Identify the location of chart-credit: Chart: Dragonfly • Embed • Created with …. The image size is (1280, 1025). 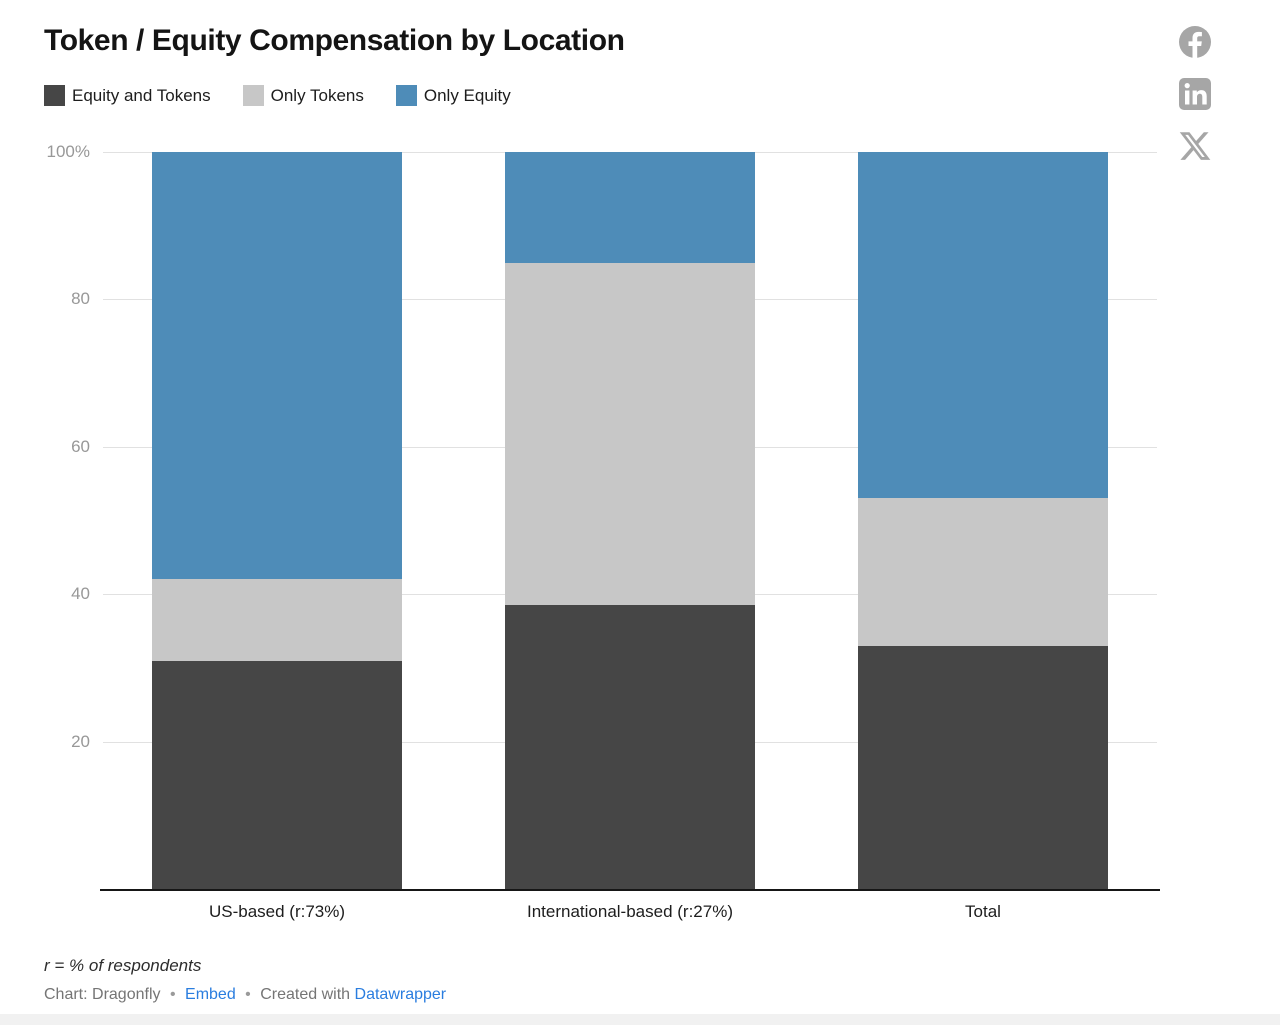
(245, 995).